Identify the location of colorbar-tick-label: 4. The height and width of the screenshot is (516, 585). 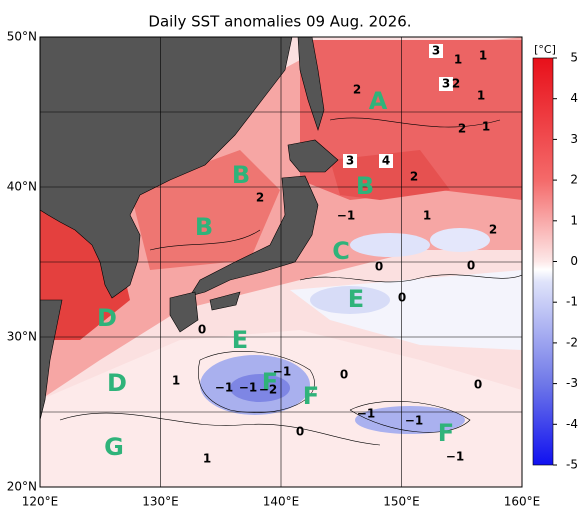
(574, 98).